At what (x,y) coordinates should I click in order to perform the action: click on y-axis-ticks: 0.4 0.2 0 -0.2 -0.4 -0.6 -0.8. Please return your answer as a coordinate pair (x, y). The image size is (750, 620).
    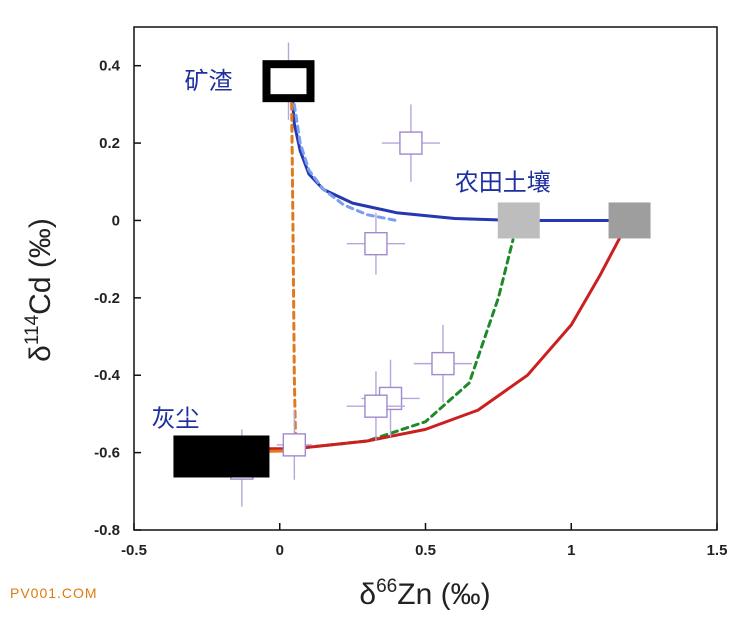
    Looking at the image, I should click on (117, 298).